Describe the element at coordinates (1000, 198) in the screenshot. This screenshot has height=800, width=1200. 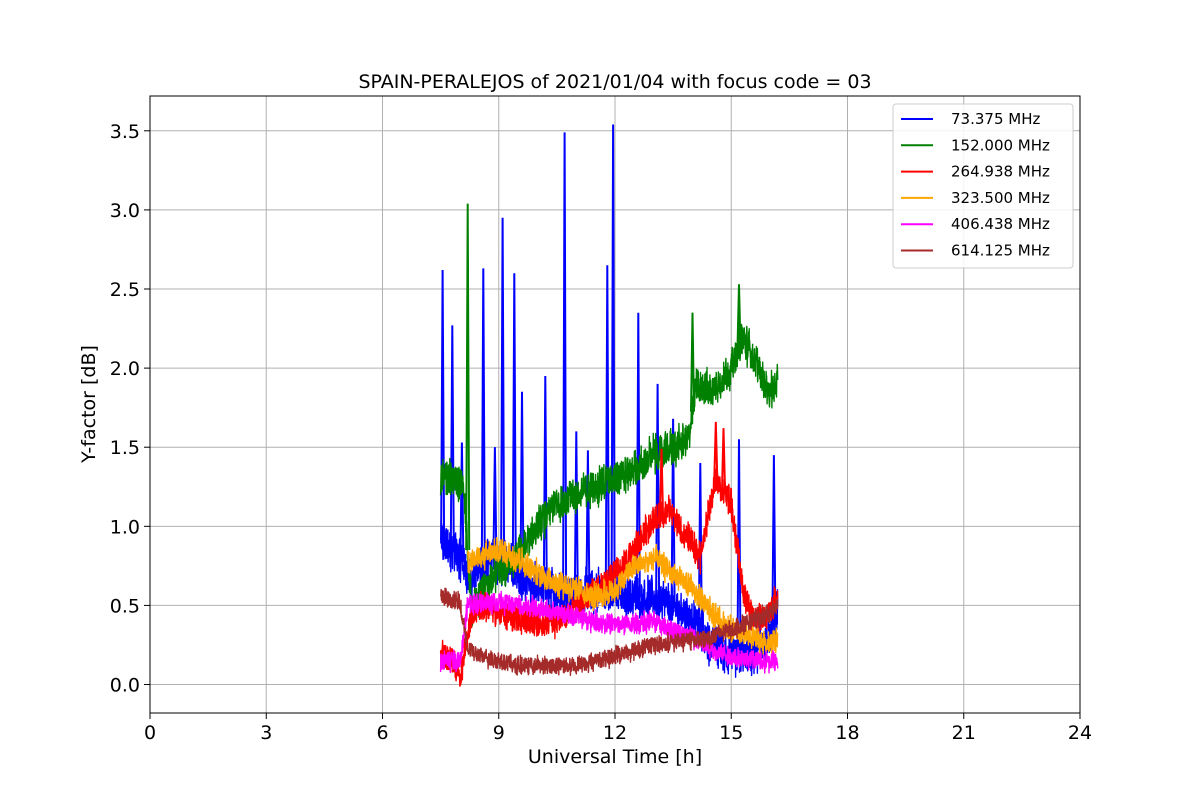
I see `legend-label: 323.500 MHz` at that location.